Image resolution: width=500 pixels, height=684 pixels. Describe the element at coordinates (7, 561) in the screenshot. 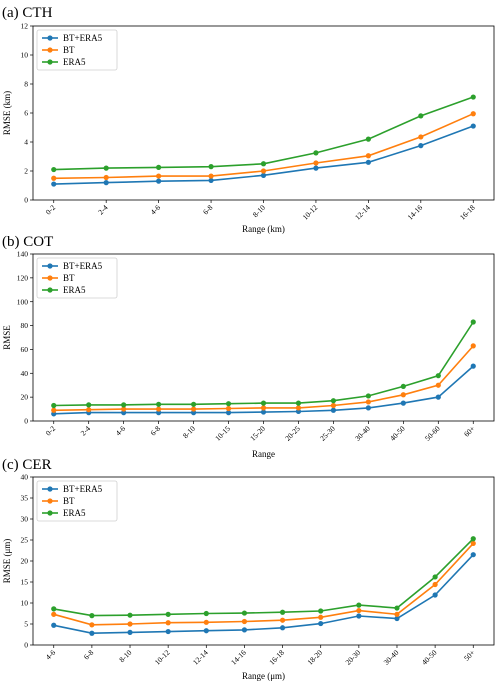

I see `y-axis-label: RMSE (μm)` at that location.